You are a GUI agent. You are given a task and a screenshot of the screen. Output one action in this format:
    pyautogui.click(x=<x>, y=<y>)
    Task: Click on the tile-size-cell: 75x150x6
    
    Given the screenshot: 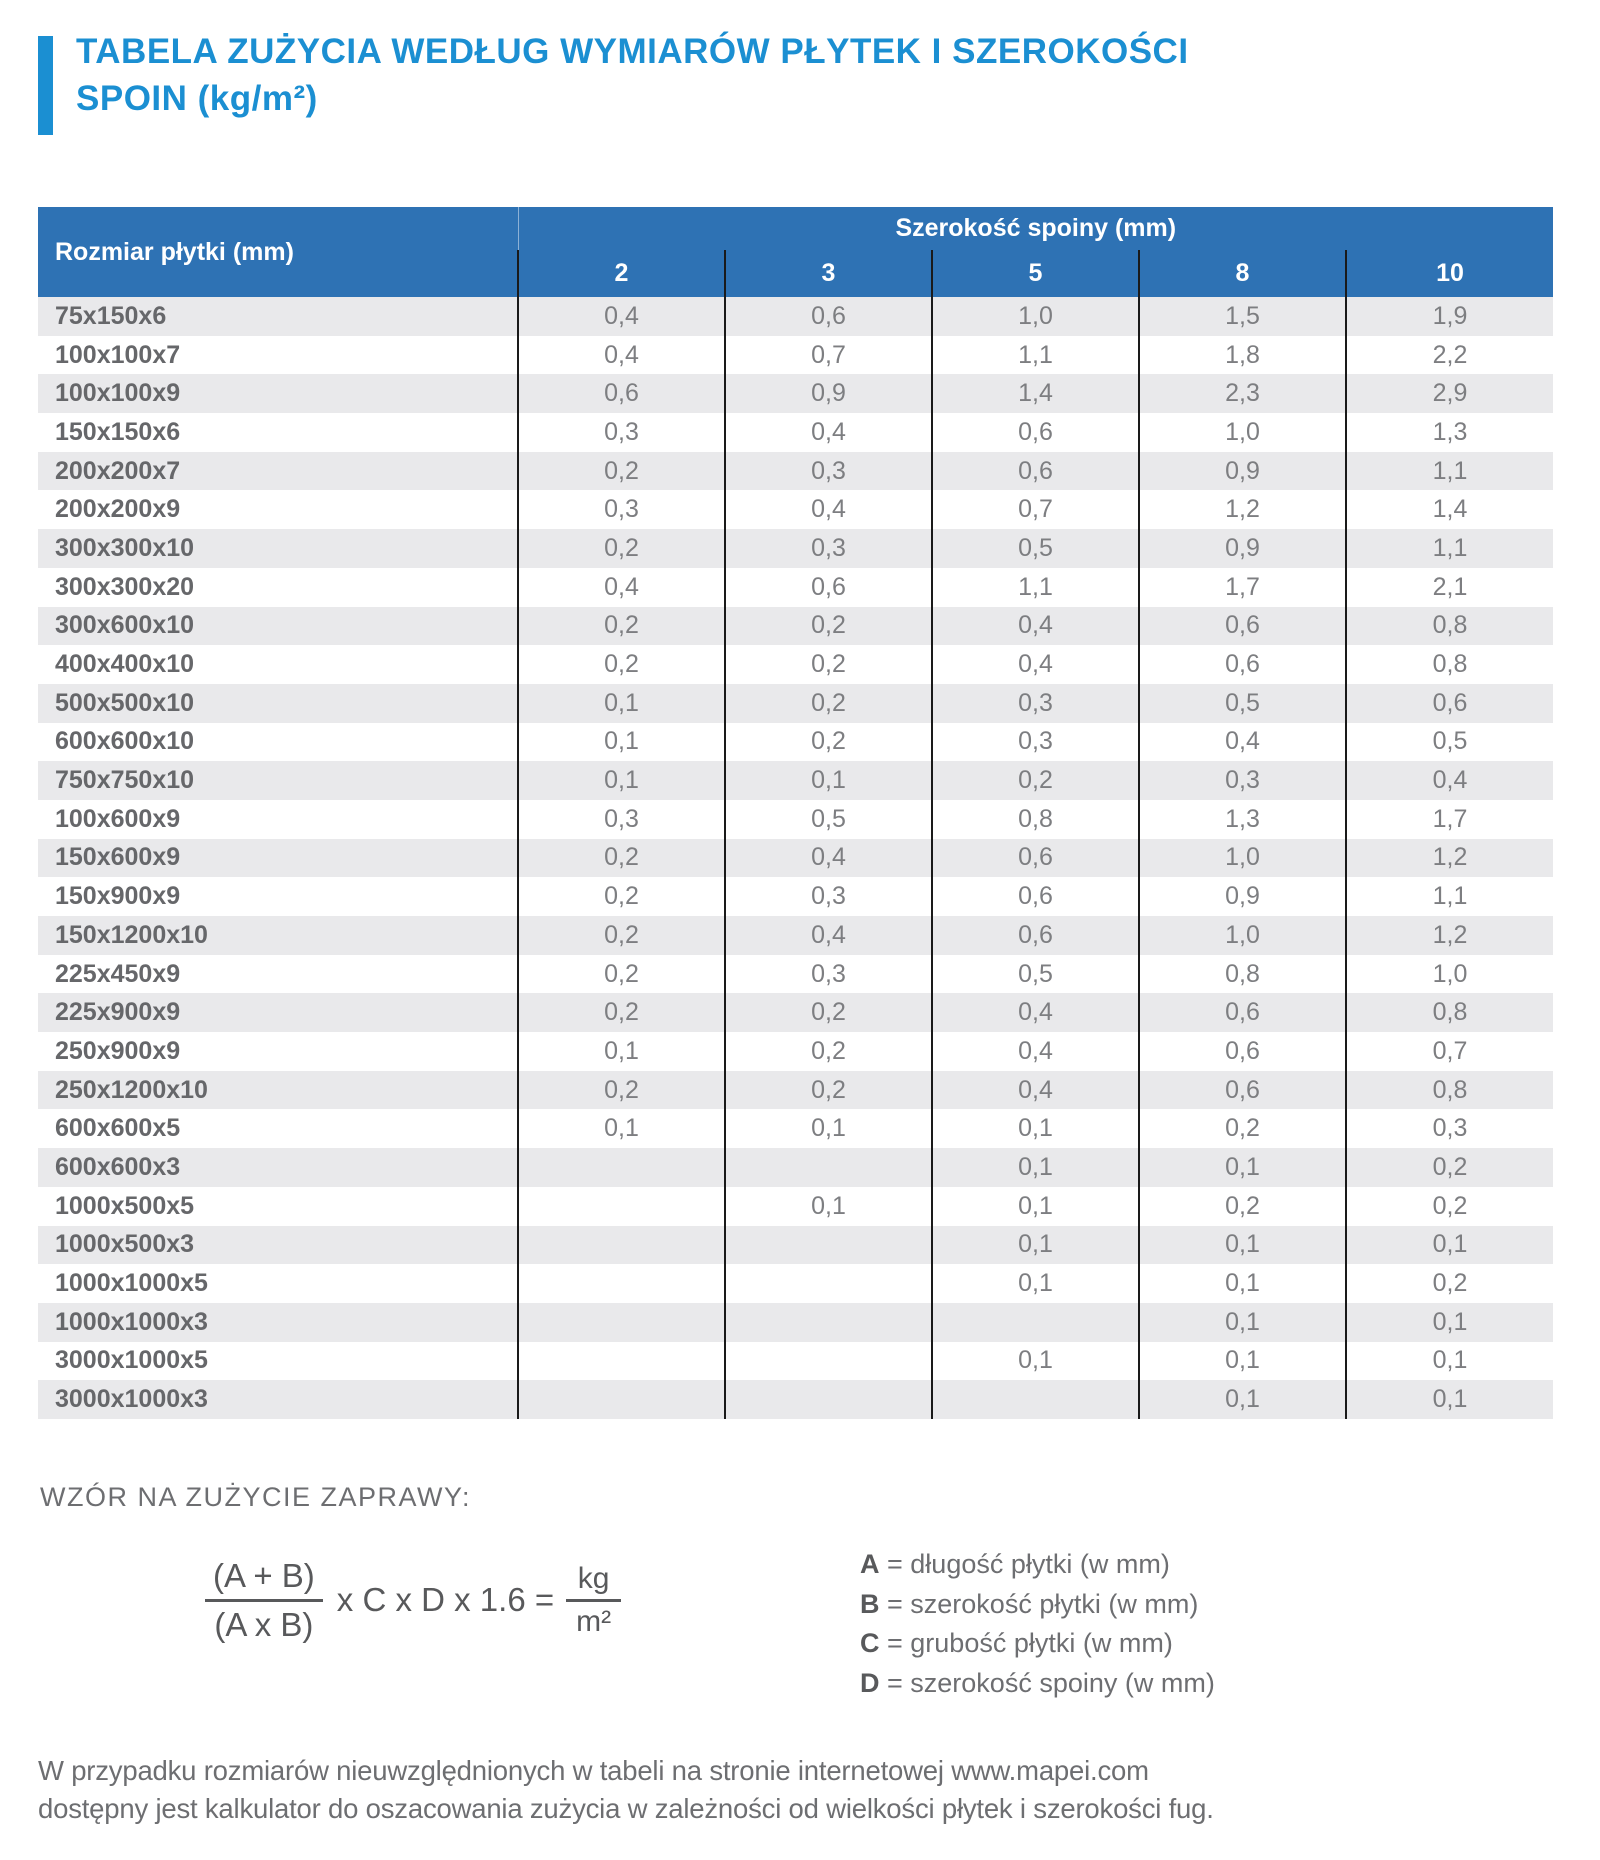 What is the action you would take?
    pyautogui.click(x=111, y=315)
    